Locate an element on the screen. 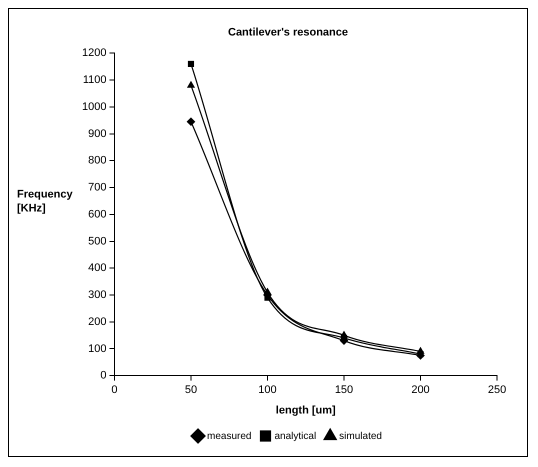 This screenshot has height=467, width=538. y-tick-label: 800 is located at coordinates (97, 160).